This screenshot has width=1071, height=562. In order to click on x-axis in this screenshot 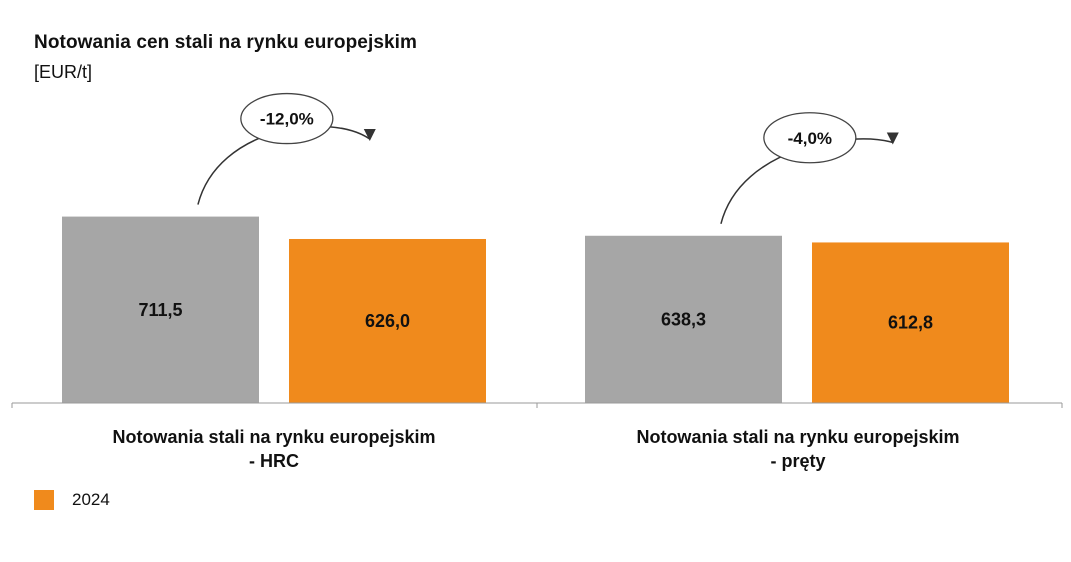, I will do `click(537, 405)`.